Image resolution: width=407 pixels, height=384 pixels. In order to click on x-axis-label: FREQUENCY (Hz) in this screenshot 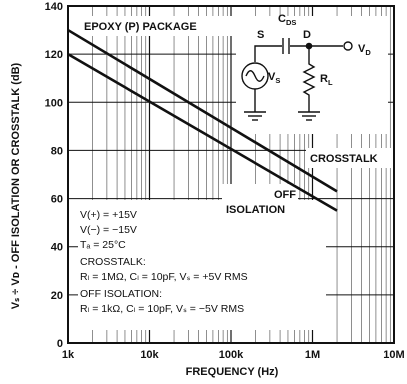, I will do `click(232, 372)`.